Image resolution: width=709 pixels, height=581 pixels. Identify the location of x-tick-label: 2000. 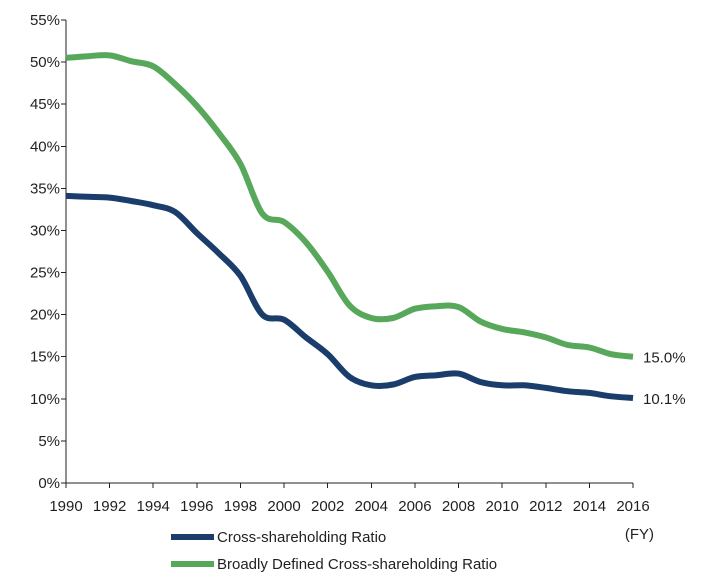
(283, 506).